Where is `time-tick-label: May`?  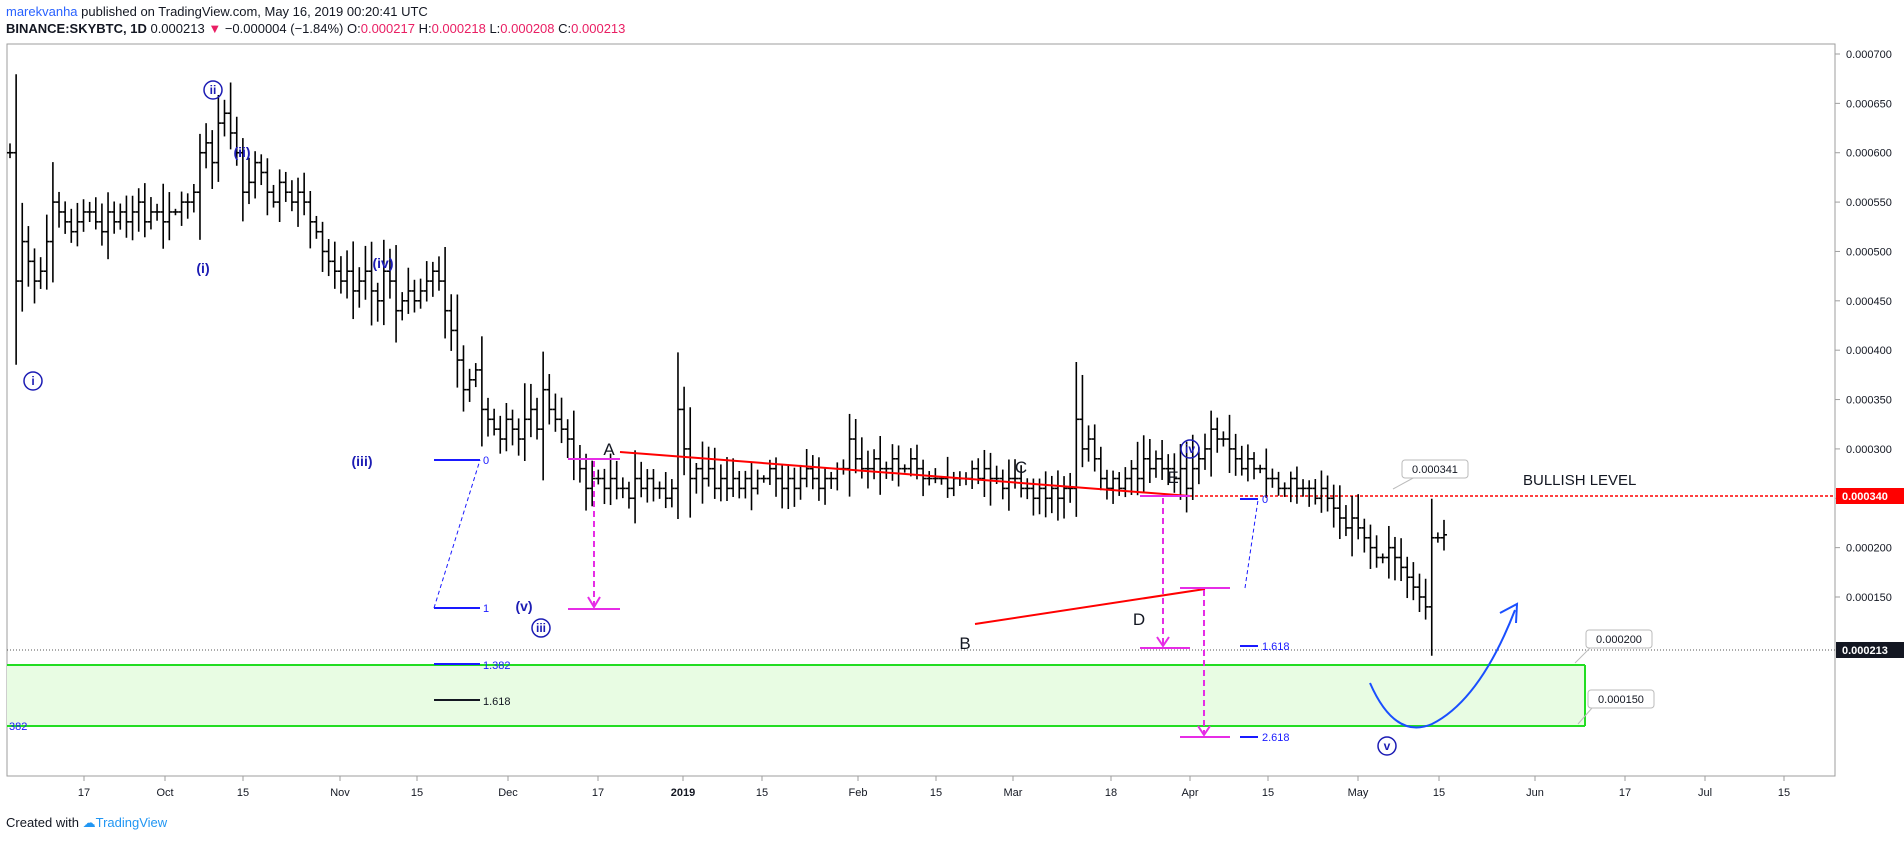
time-tick-label: May is located at coordinates (1358, 793).